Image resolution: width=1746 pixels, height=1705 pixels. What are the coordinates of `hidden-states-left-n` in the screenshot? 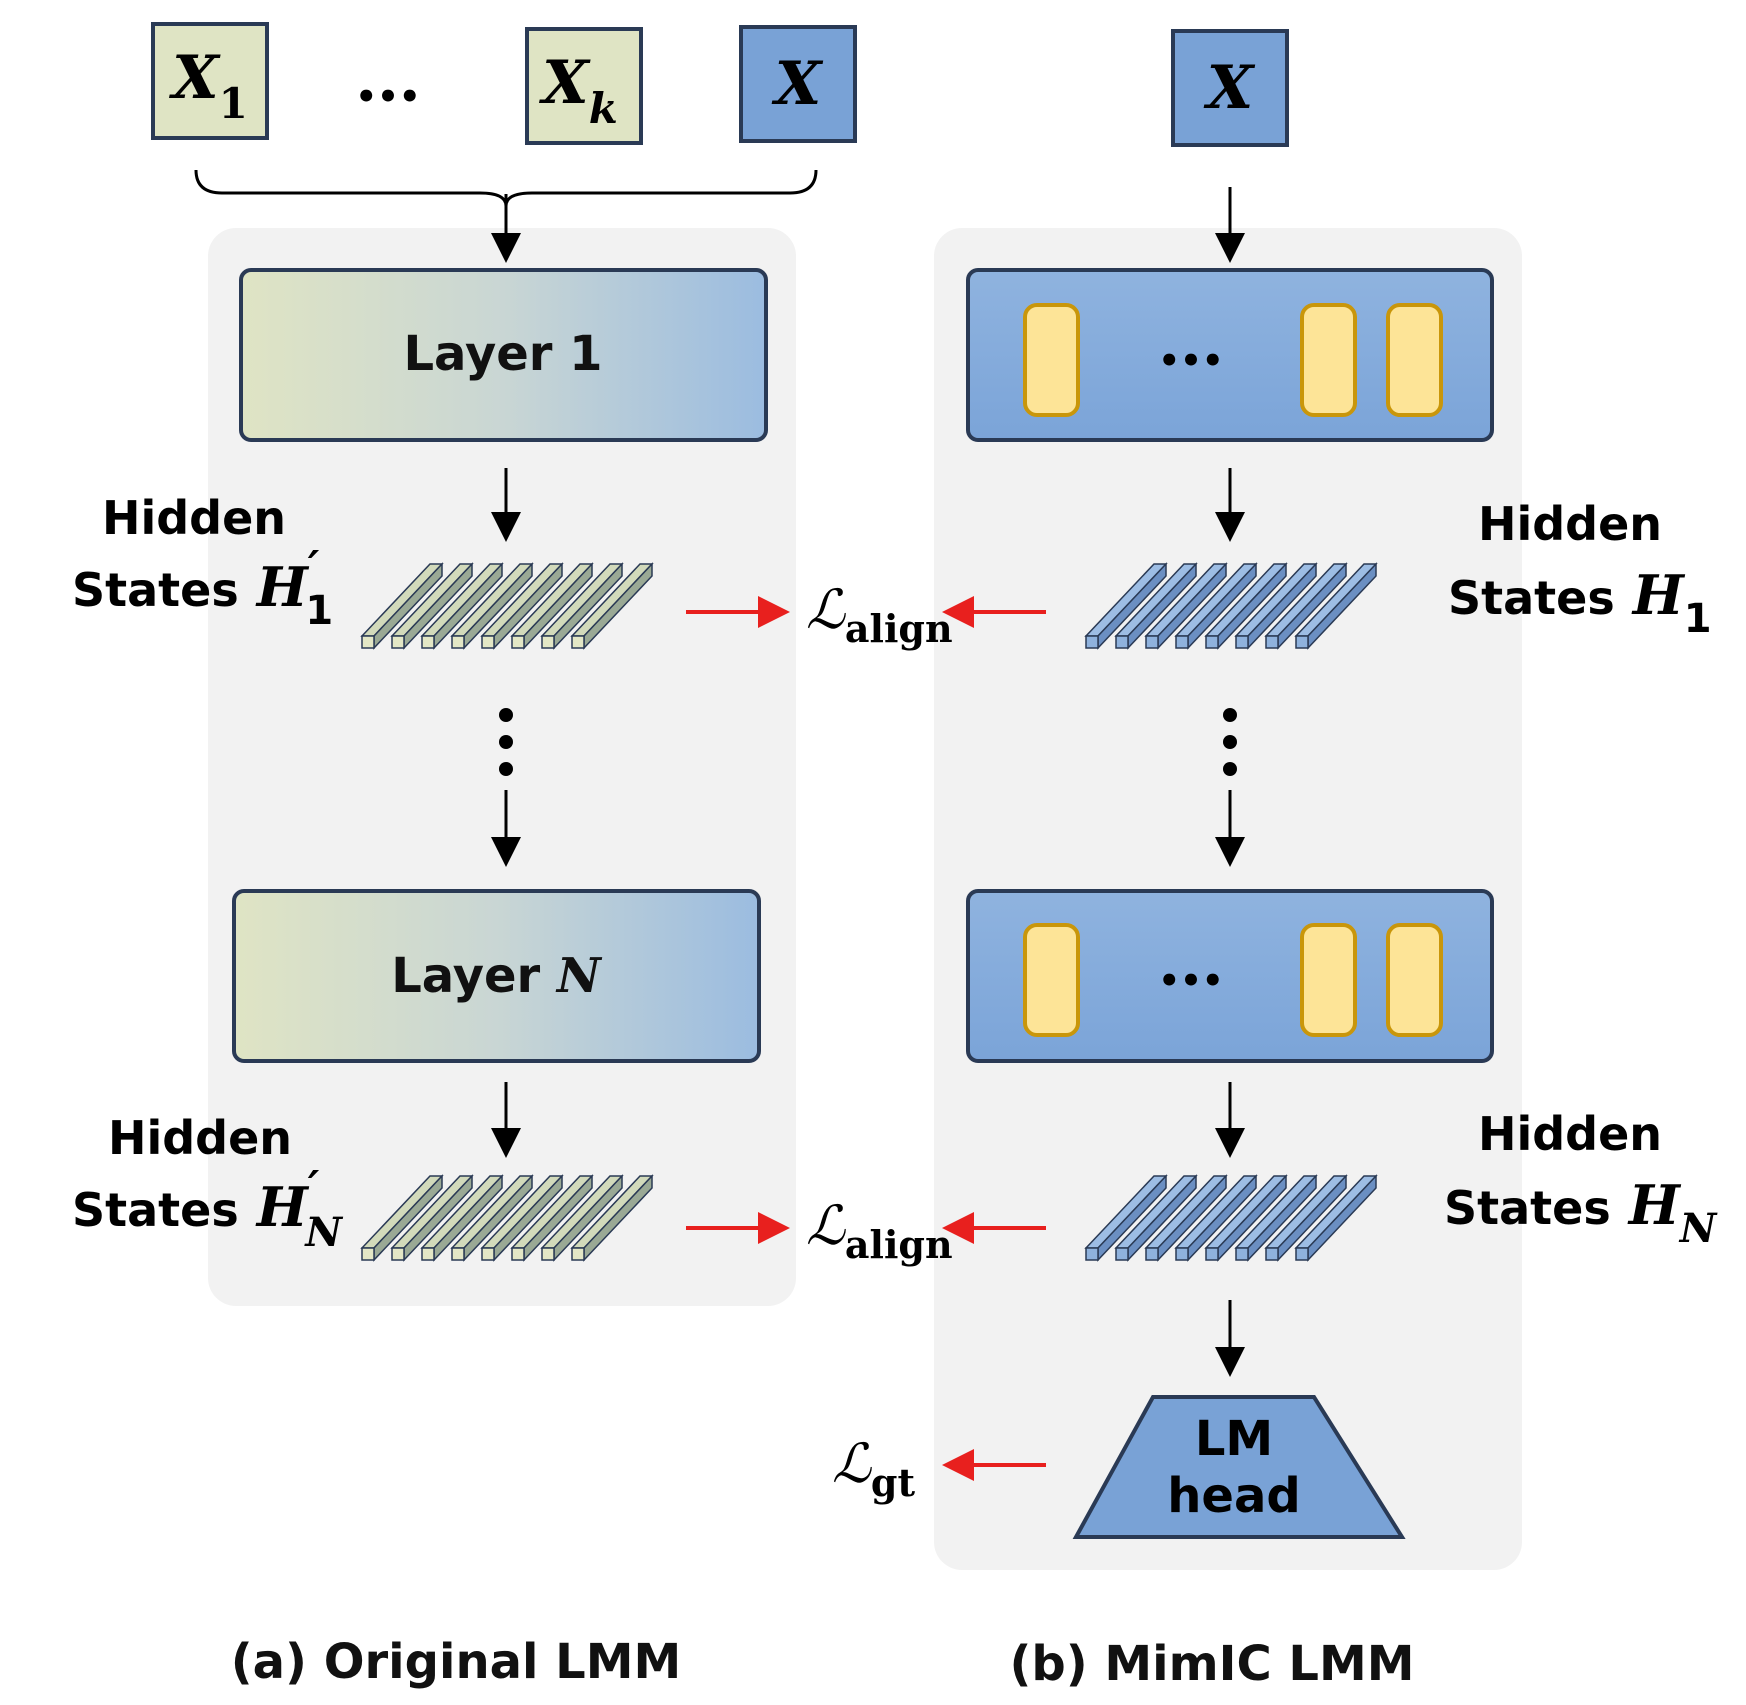 It's located at (507, 1218).